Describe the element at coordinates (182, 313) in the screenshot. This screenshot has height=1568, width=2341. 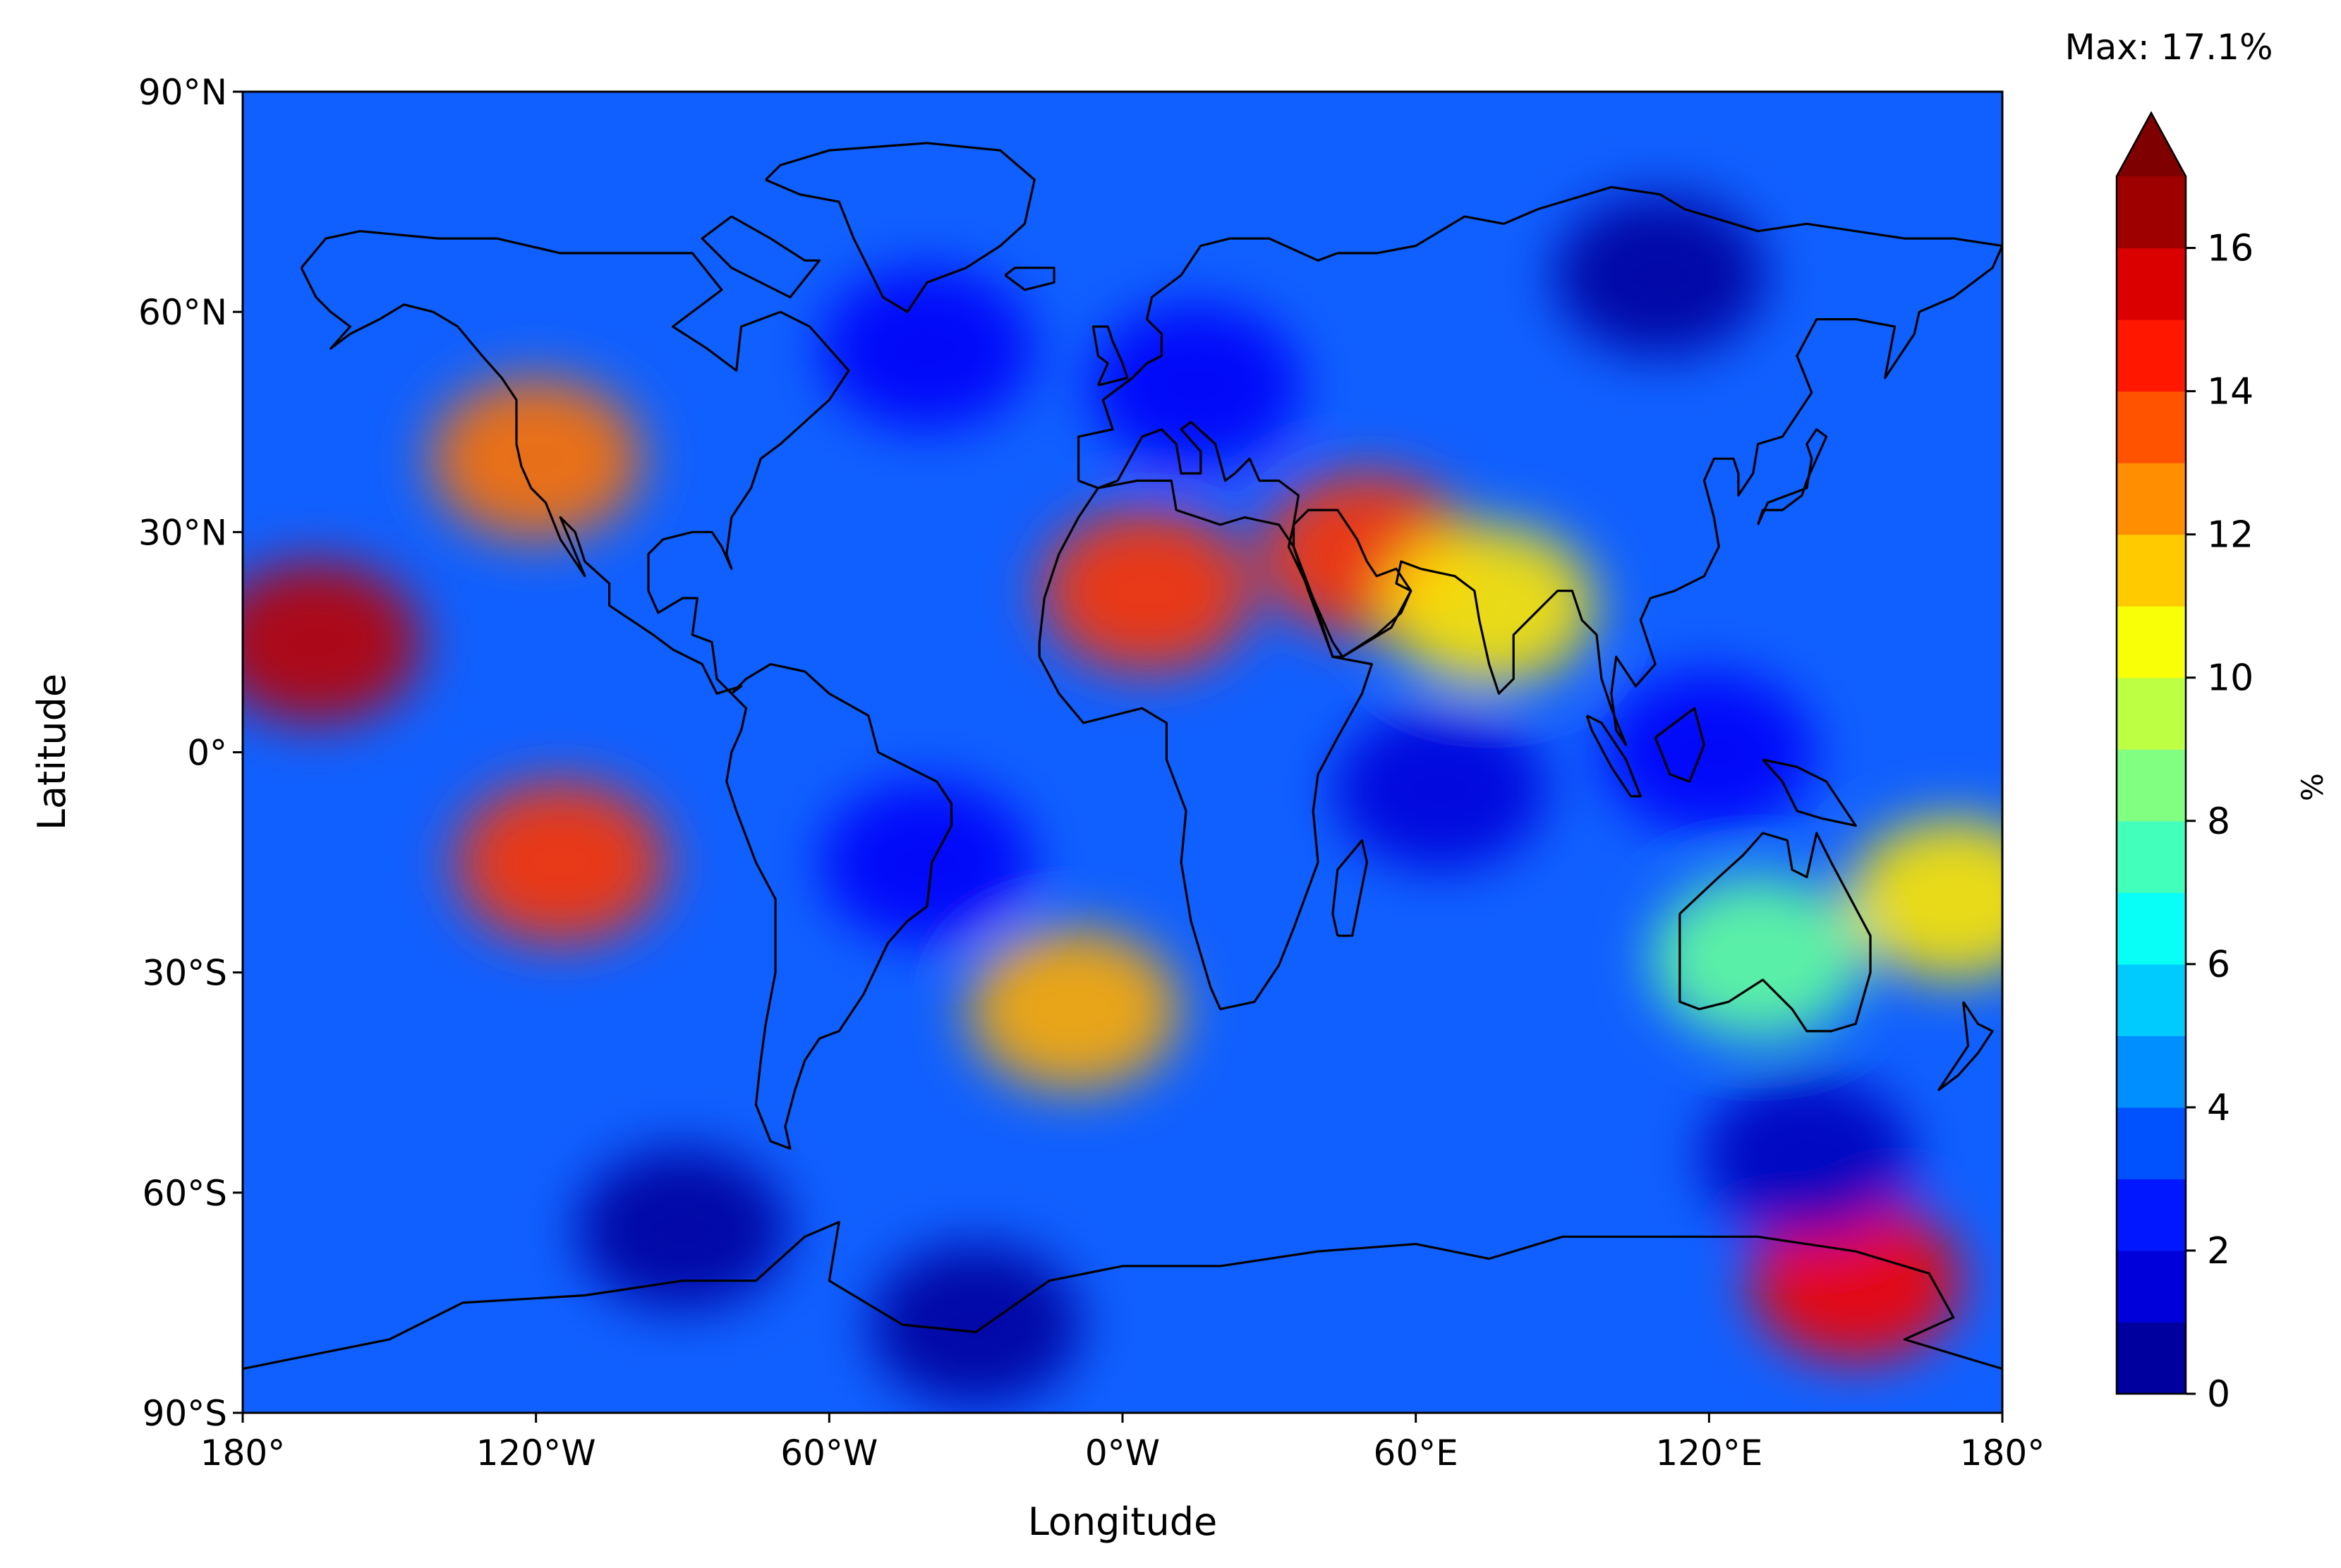
I see `y-tick-label: 60°N` at that location.